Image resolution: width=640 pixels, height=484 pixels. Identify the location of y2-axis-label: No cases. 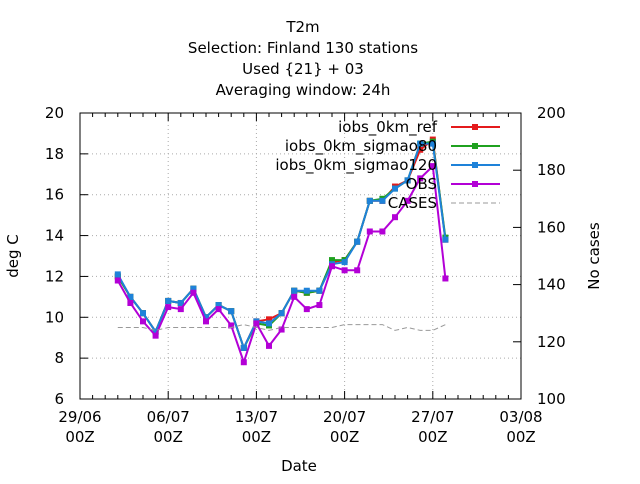
(594, 256).